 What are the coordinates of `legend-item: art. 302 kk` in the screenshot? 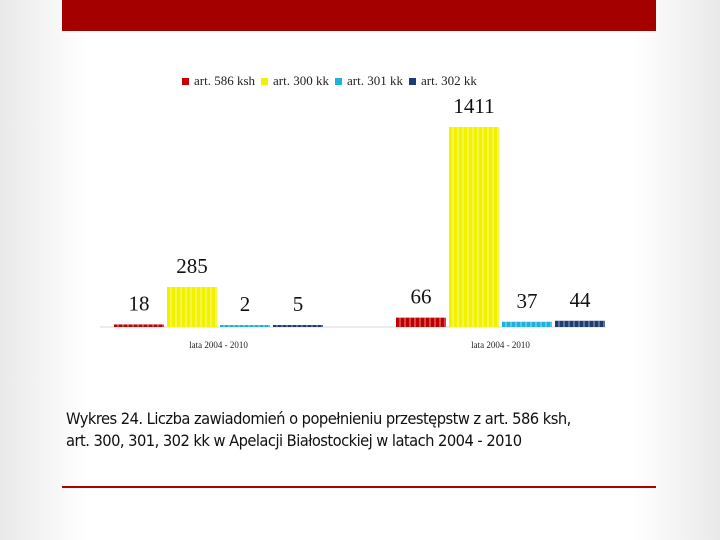 It's located at (442, 81).